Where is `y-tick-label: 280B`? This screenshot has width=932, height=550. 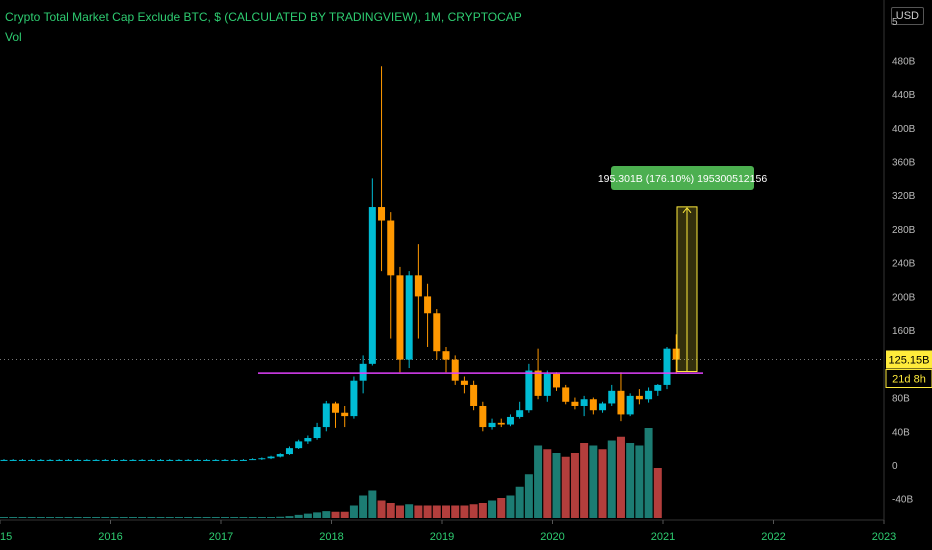
y-tick-label: 280B is located at coordinates (904, 230).